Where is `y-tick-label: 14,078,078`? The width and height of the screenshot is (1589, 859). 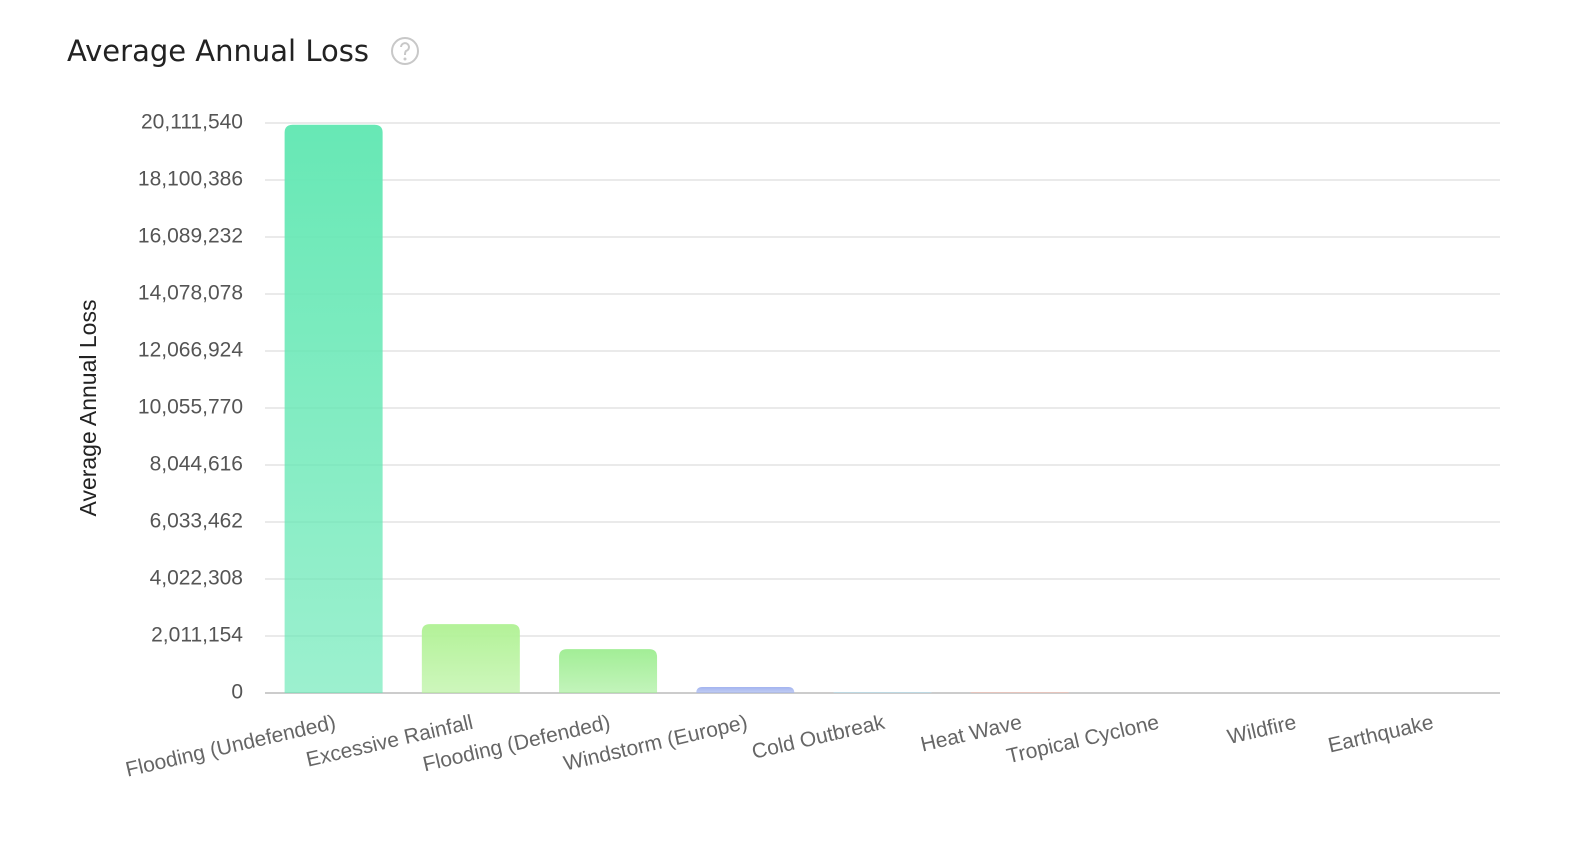 y-tick-label: 14,078,078 is located at coordinates (190, 293).